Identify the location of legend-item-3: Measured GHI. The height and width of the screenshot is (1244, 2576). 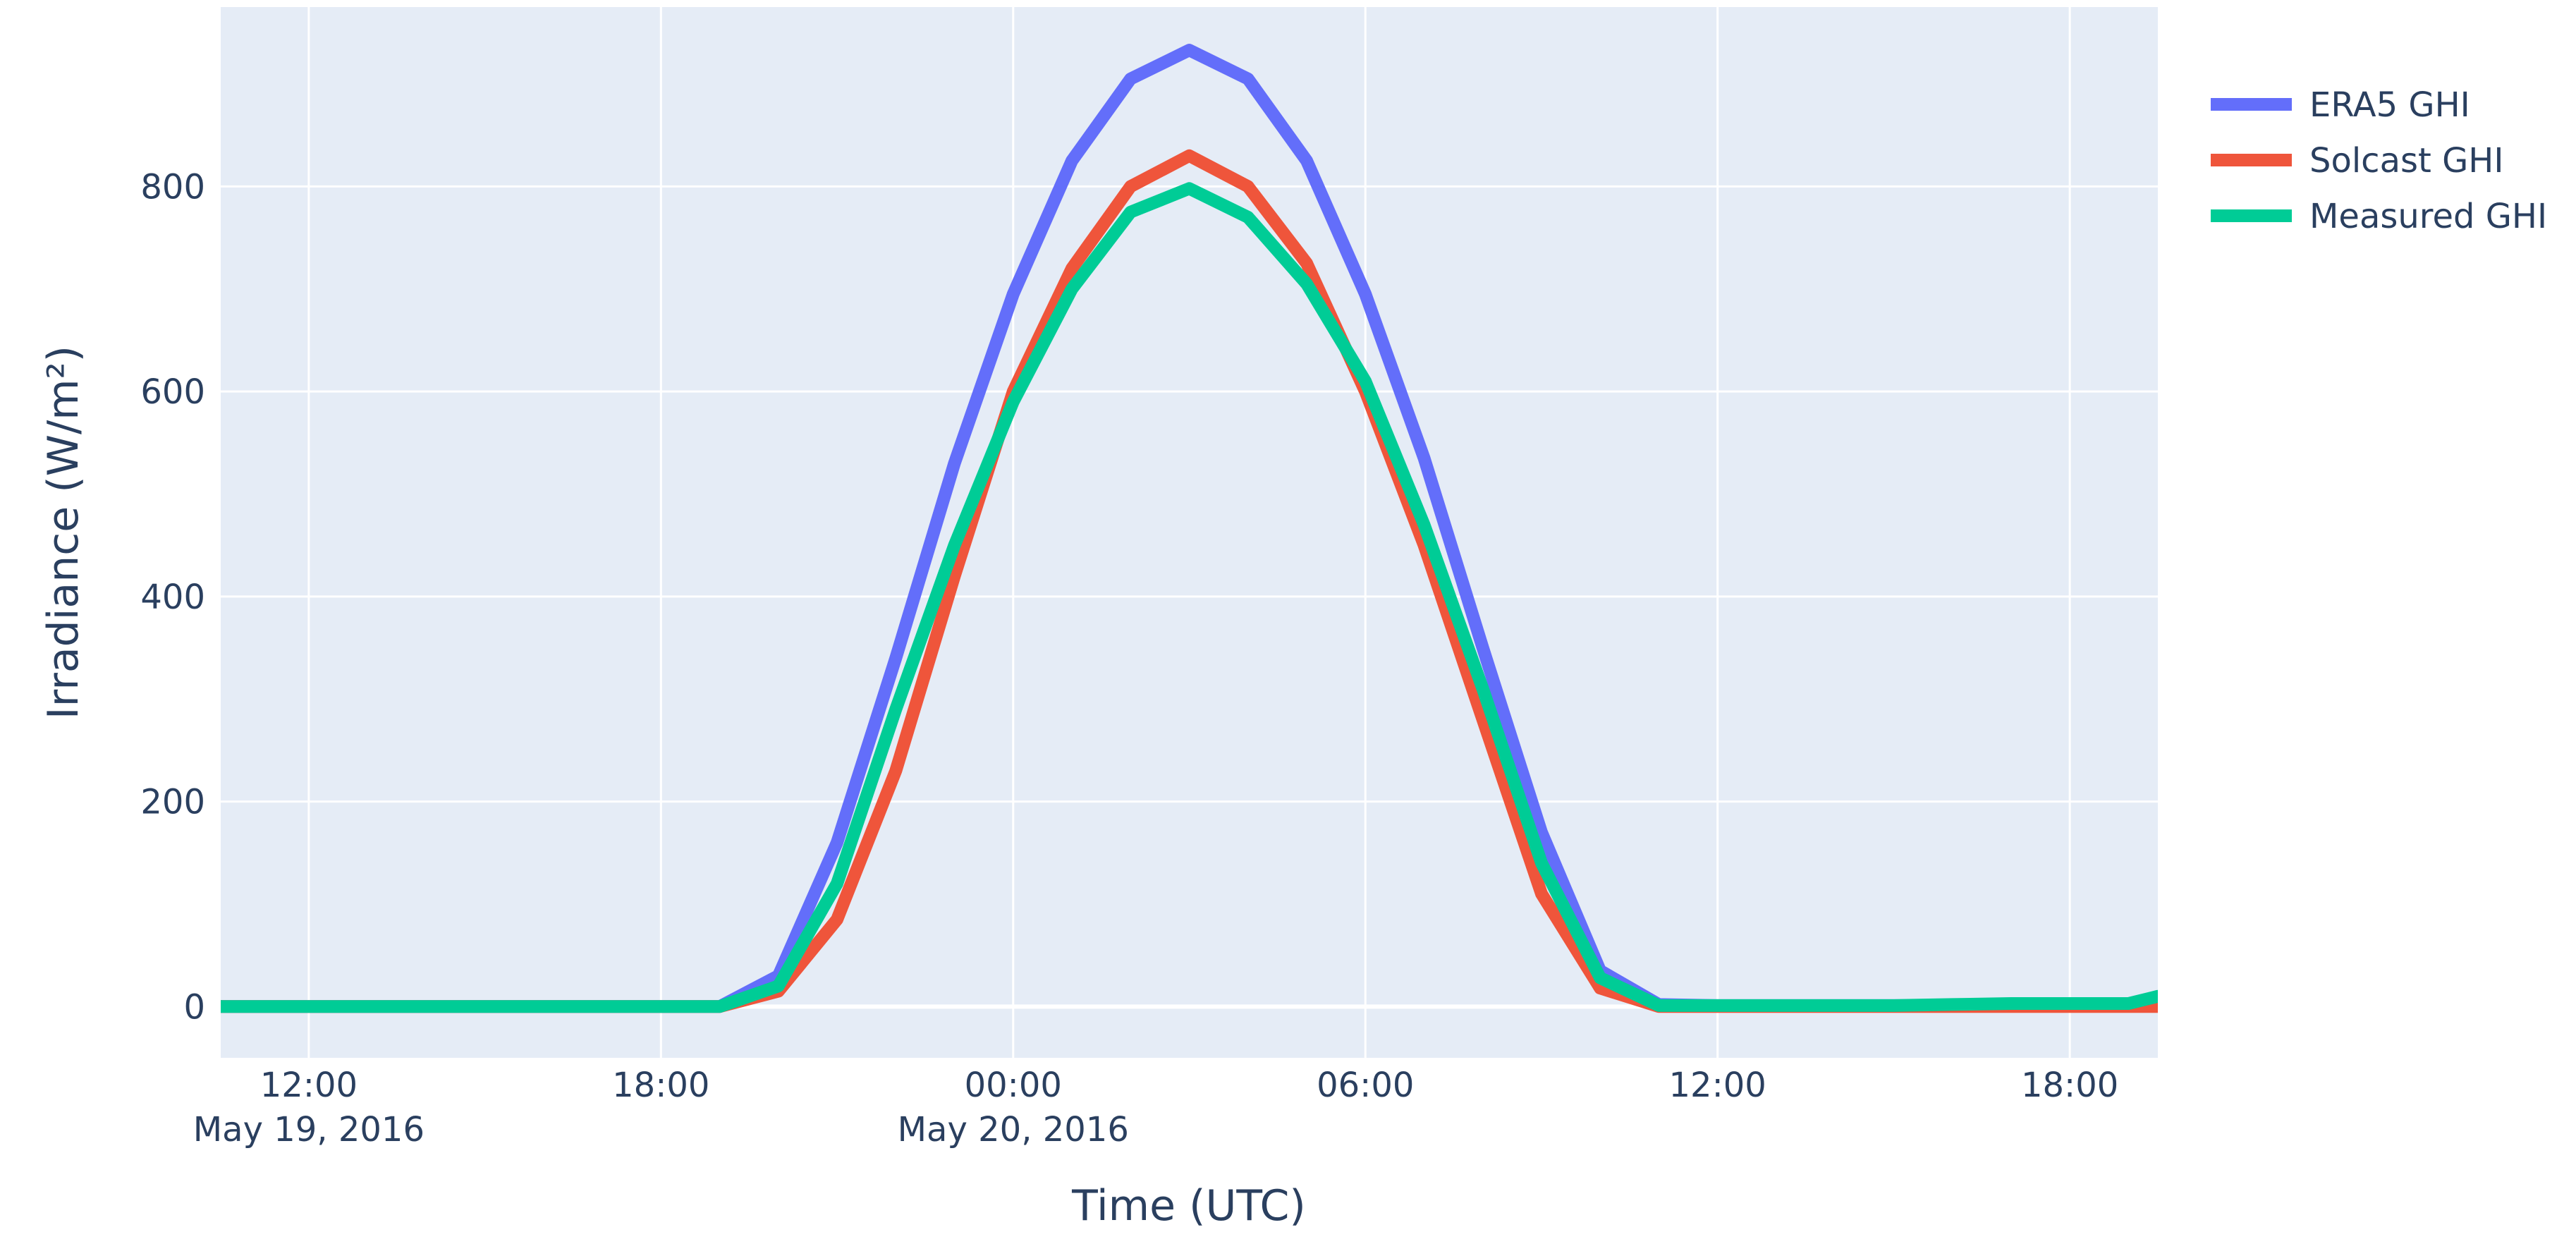
(2379, 216).